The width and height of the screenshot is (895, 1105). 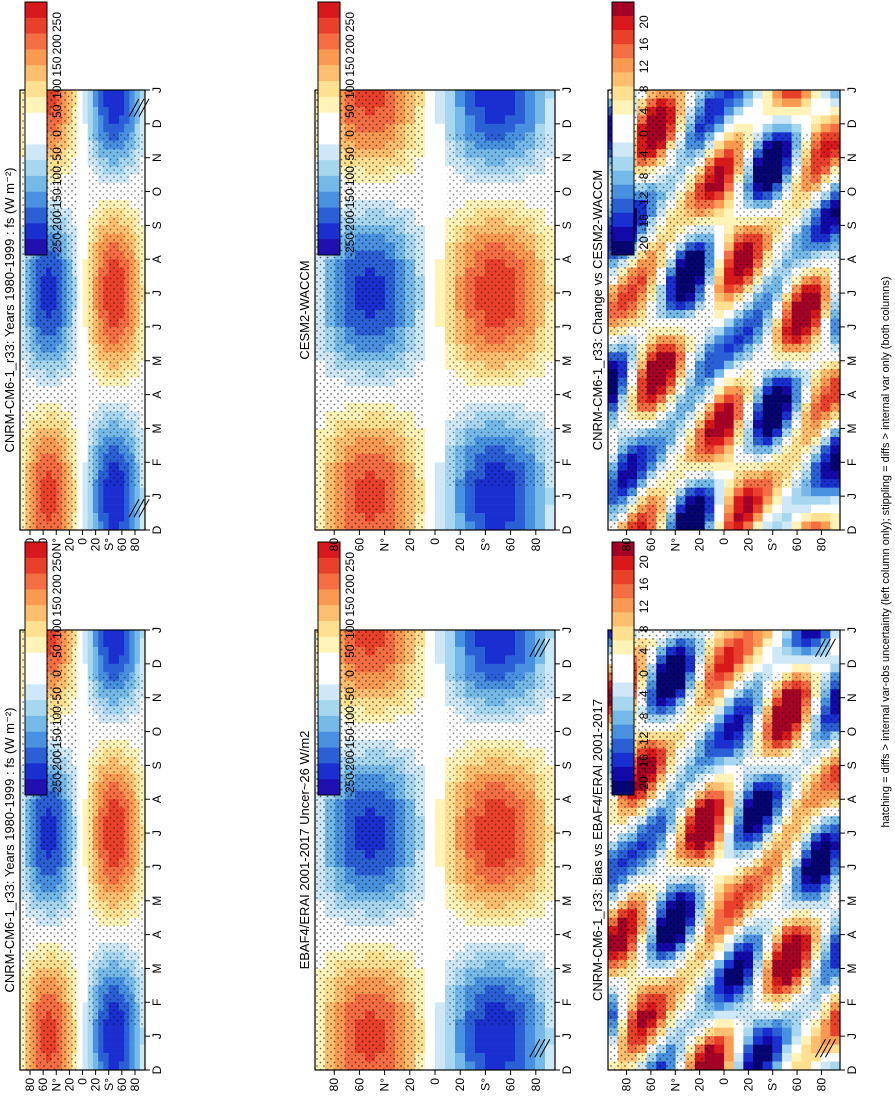 What do you see at coordinates (157, 462) in the screenshot?
I see `month-tick-label: F` at bounding box center [157, 462].